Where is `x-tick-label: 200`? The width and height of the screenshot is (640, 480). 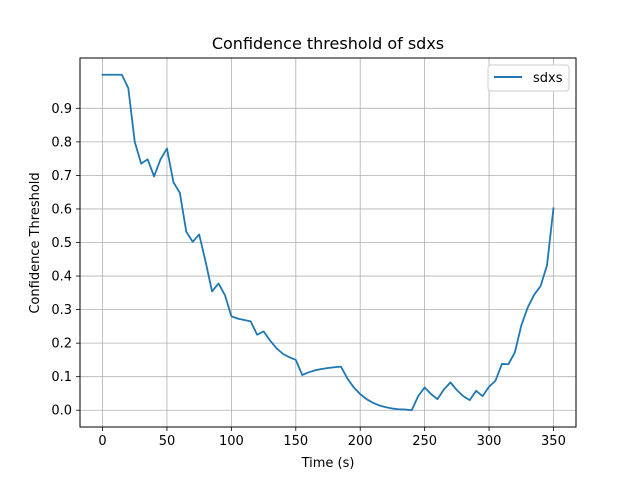
x-tick-label: 200 is located at coordinates (360, 441).